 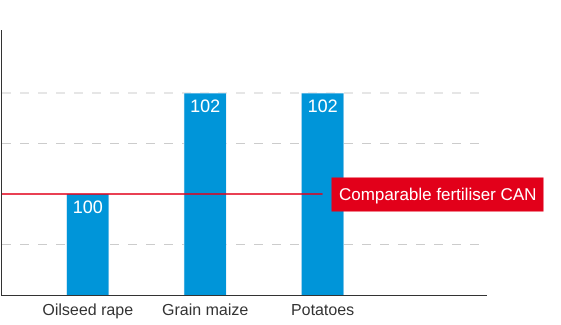 What do you see at coordinates (437, 194) in the screenshot?
I see `ref-line-label: Comparable fertiliser CAN` at bounding box center [437, 194].